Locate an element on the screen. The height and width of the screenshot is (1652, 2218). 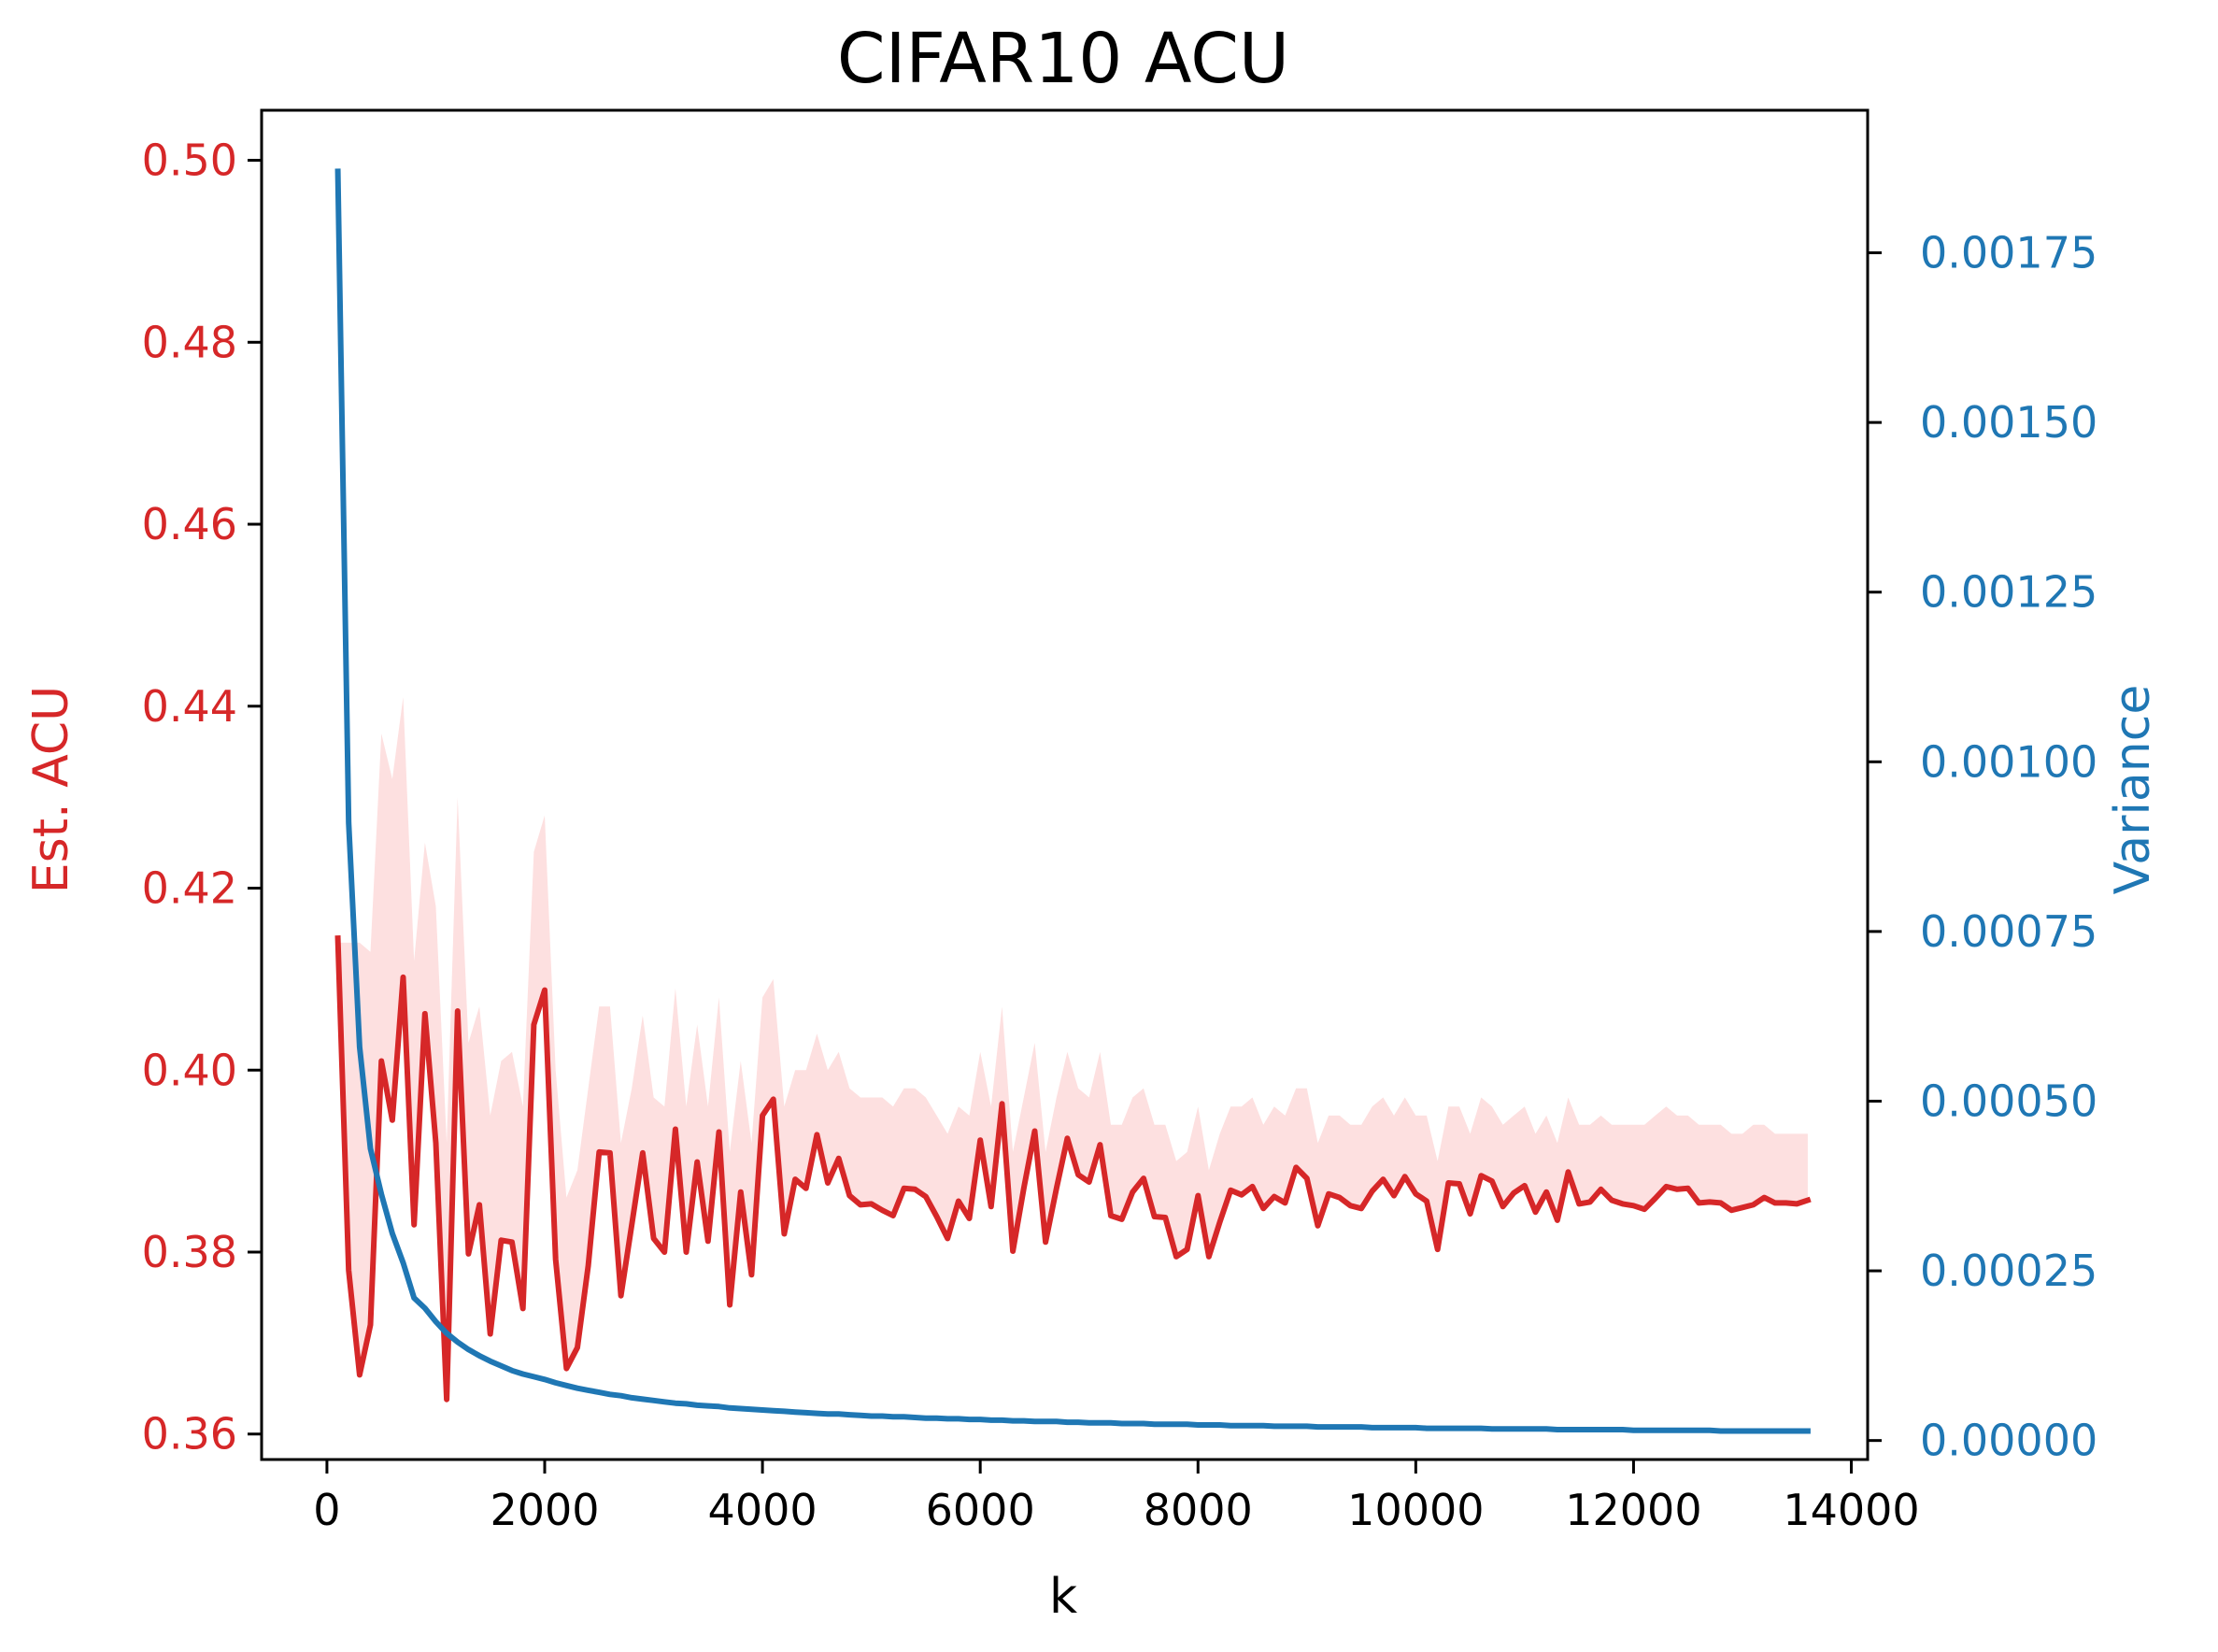
y-left-tick-label: 0.38 is located at coordinates (189, 1252).